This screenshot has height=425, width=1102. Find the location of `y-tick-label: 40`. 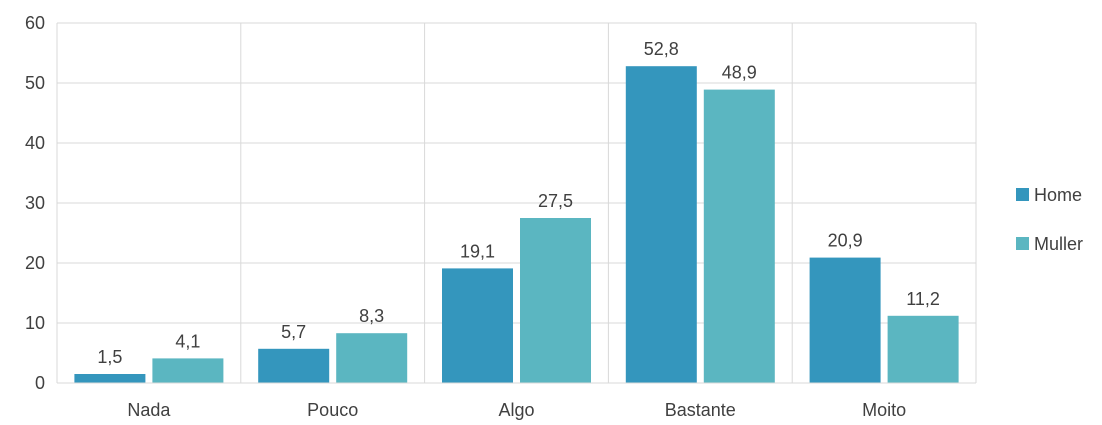

y-tick-label: 40 is located at coordinates (35, 143).